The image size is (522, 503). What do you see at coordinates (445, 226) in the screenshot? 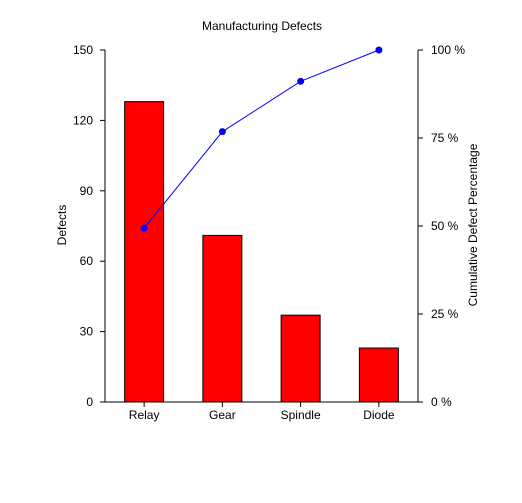
I see `y2-tick-label: 50 %` at bounding box center [445, 226].